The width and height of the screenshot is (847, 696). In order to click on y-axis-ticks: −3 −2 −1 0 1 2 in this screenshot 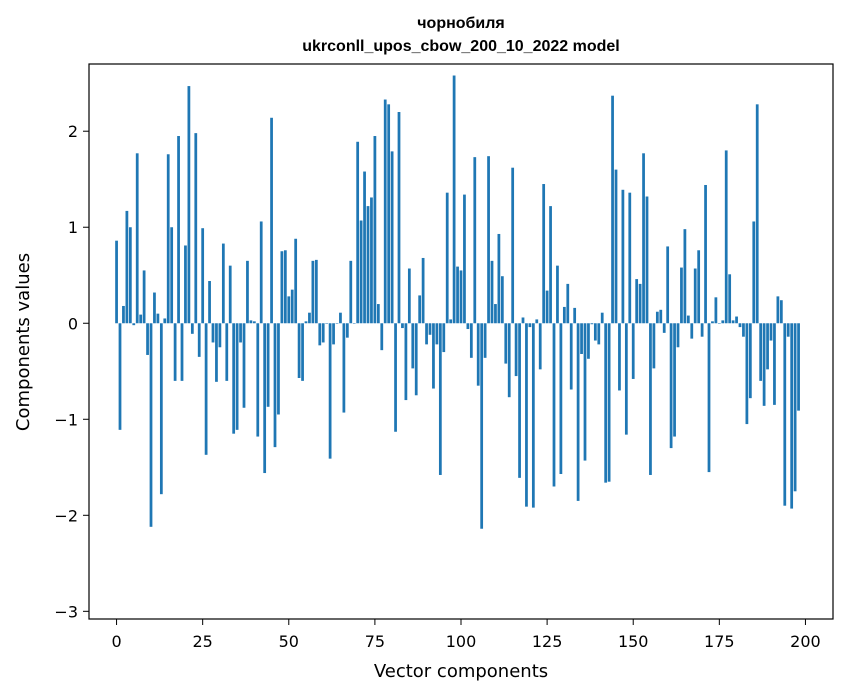, I will do `click(71, 371)`.